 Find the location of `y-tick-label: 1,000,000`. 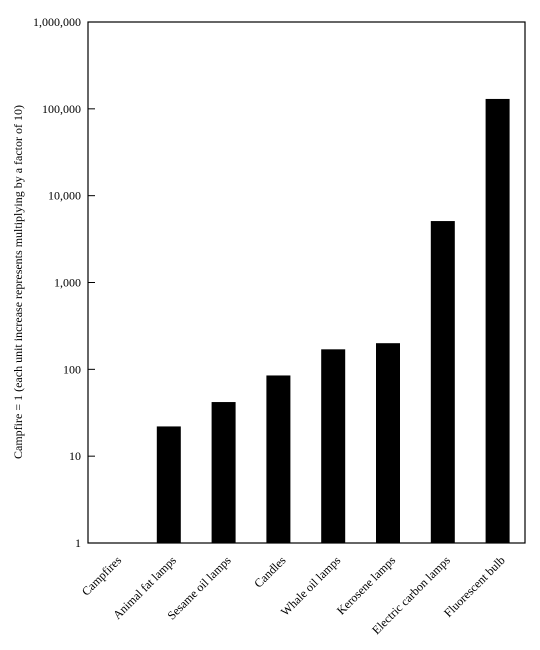

y-tick-label: 1,000,000 is located at coordinates (57, 22).